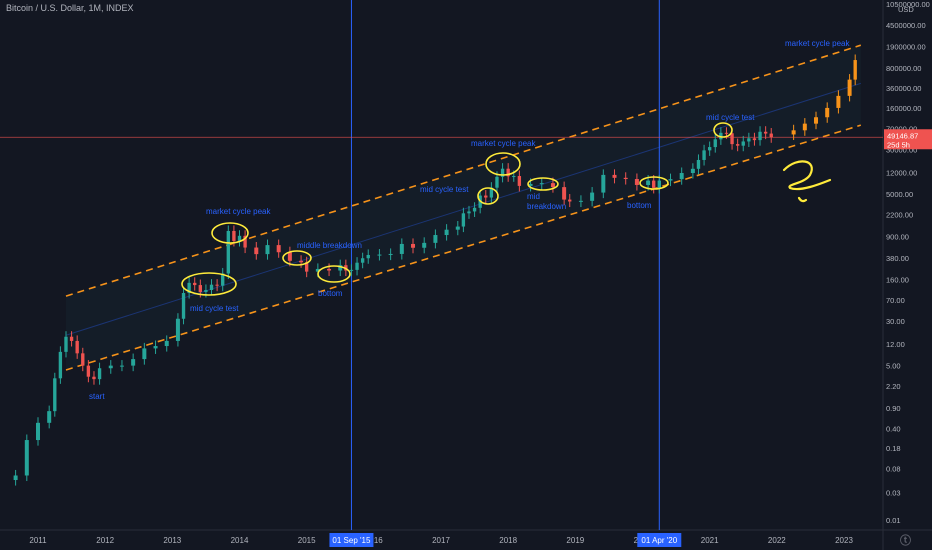  What do you see at coordinates (906, 46) in the screenshot?
I see `price-tick-label: 1900000.00` at bounding box center [906, 46].